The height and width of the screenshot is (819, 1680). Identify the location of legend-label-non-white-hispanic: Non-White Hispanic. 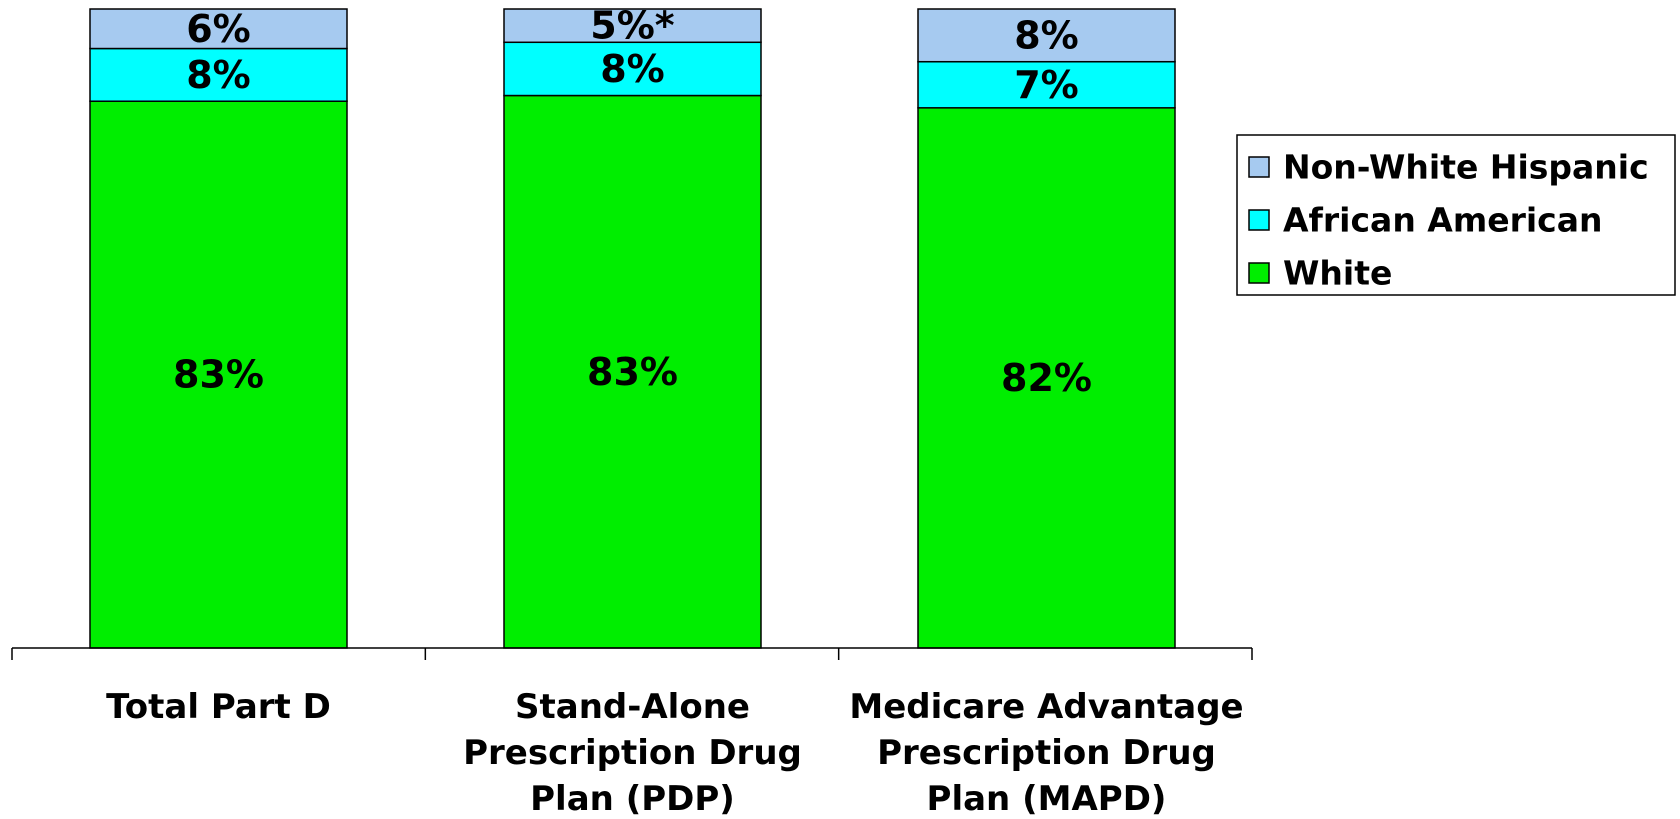
(1466, 167).